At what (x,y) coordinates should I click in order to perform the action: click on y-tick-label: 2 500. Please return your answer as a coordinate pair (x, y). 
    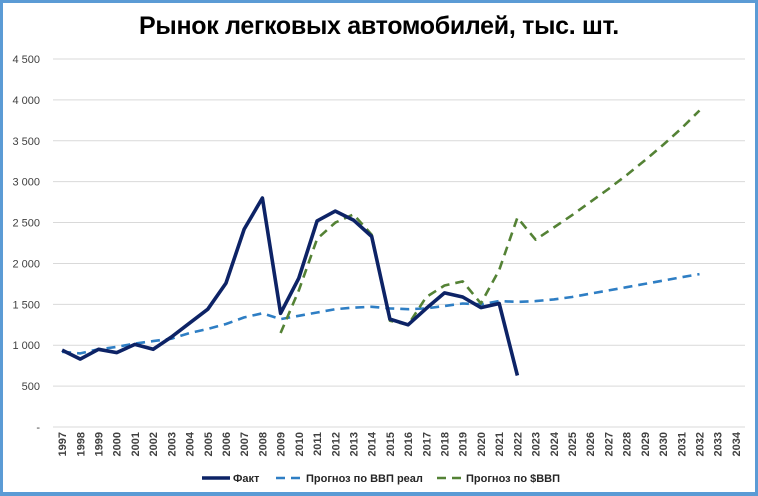
    Looking at the image, I should click on (26, 224).